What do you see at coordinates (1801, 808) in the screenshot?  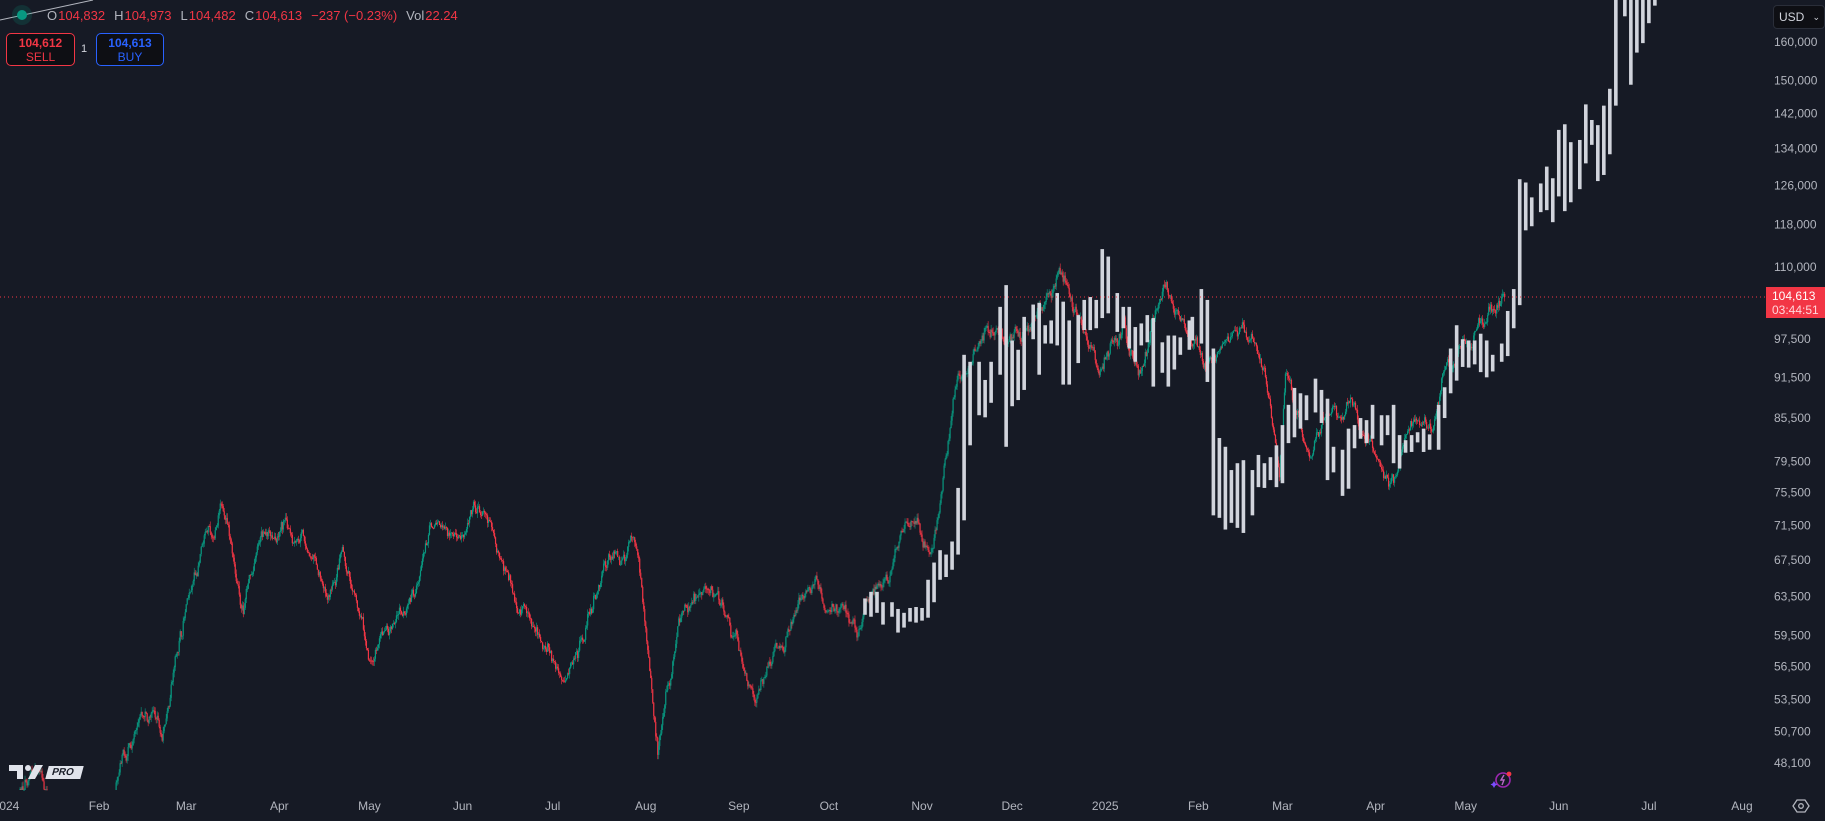 I see `chart-settings-button` at bounding box center [1801, 808].